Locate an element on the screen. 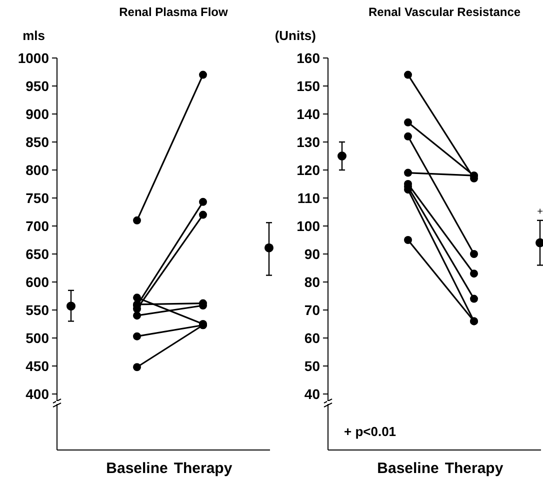 The image size is (543, 479). annotation: + is located at coordinates (540, 212).